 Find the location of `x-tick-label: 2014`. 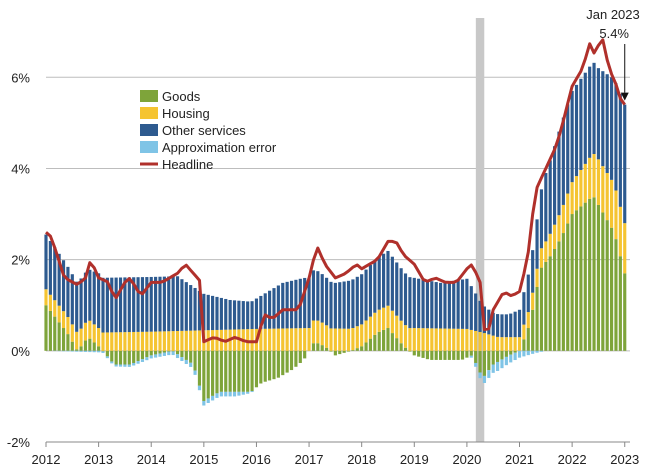

x-tick-label: 2014 is located at coordinates (151, 459).